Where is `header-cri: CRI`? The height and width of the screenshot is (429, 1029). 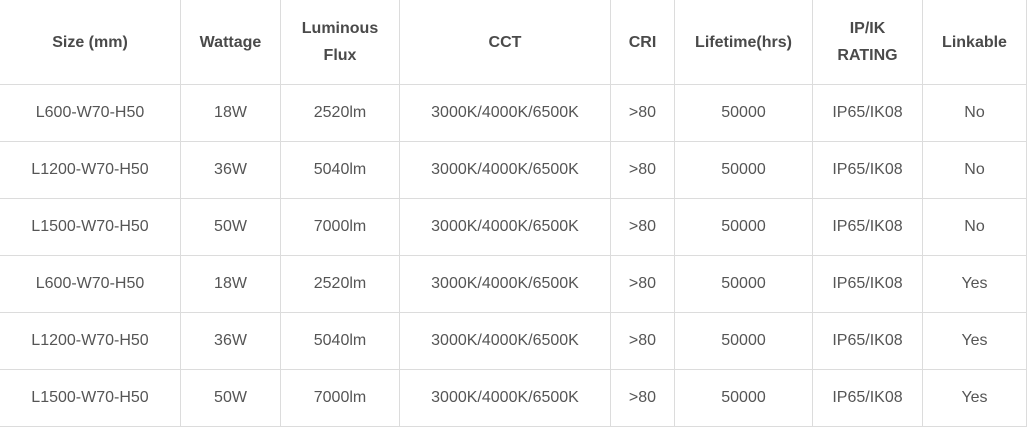 header-cri: CRI is located at coordinates (642, 42).